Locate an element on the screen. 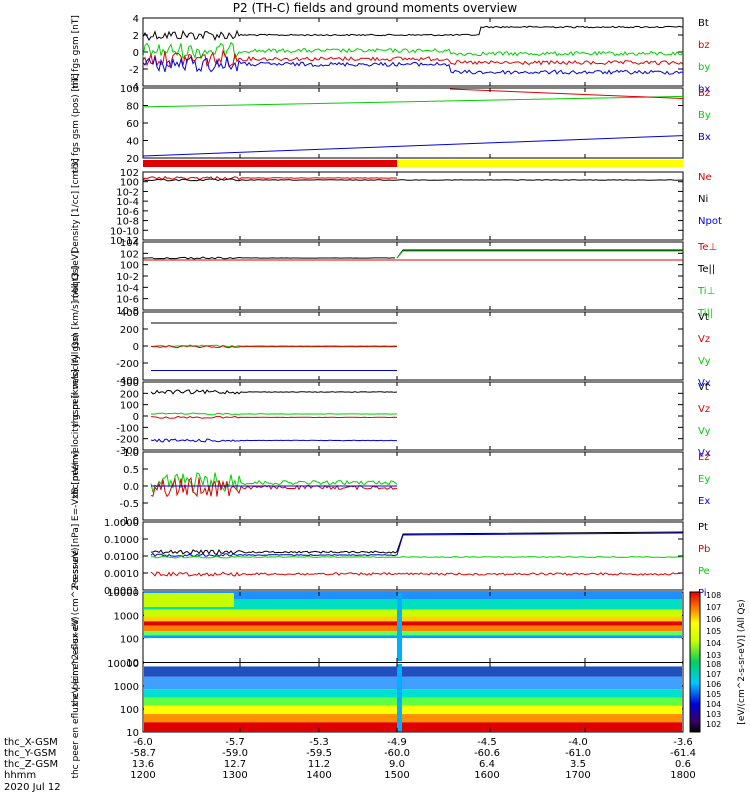 The height and width of the screenshot is (800, 750). colorbar-label: [eV/(cm^2-s-sr-eV)] (All Qs) is located at coordinates (742, 661).